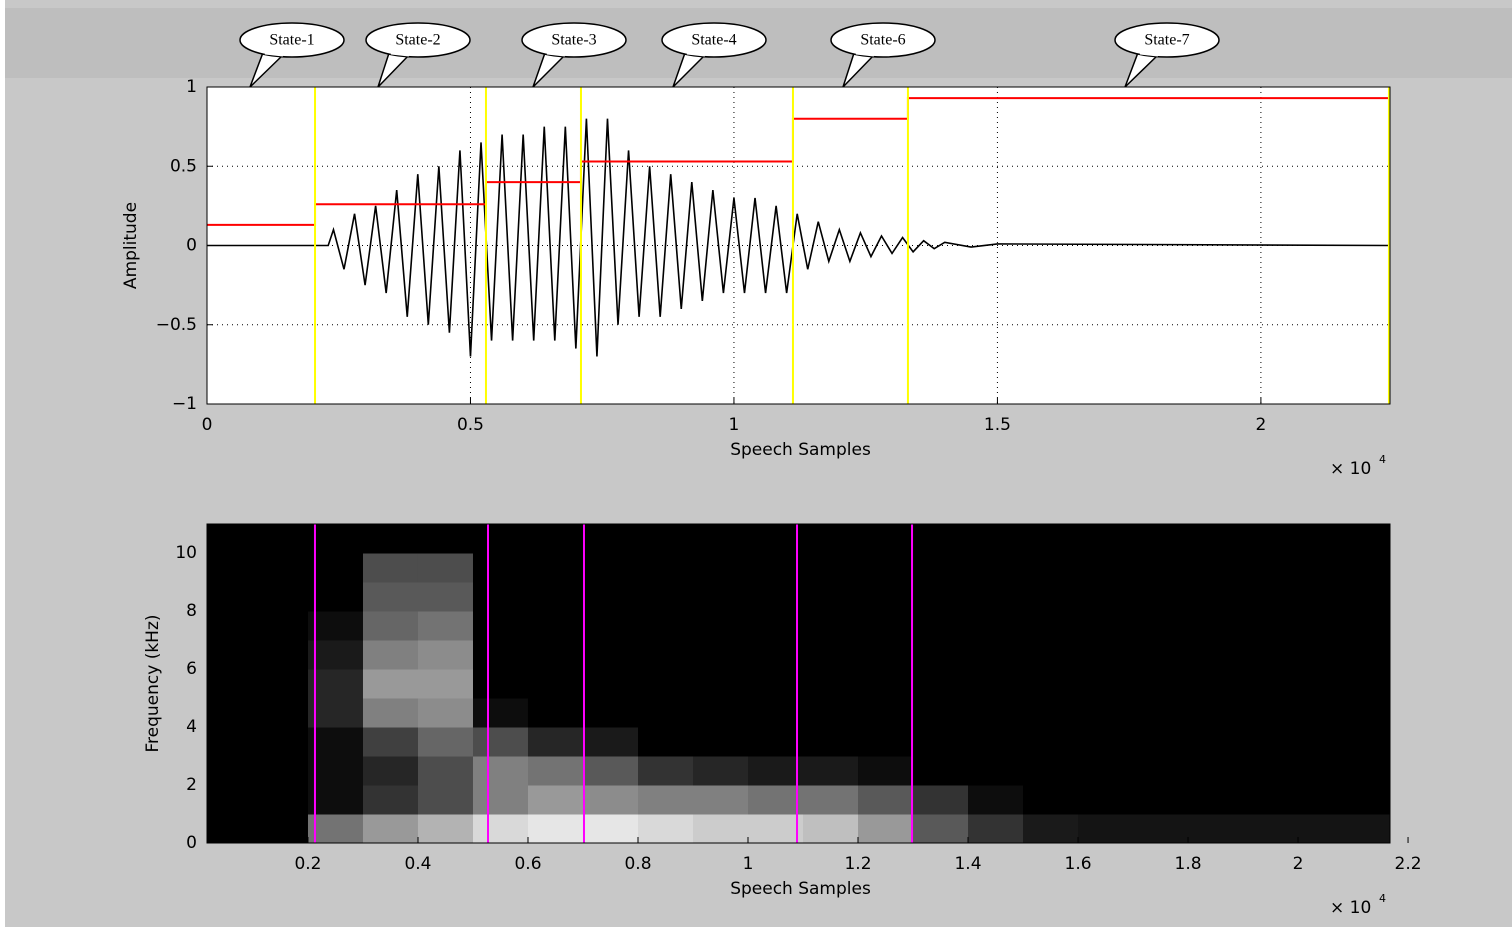 The height and width of the screenshot is (927, 1512). I want to click on callout-bubble, so click(574, 40).